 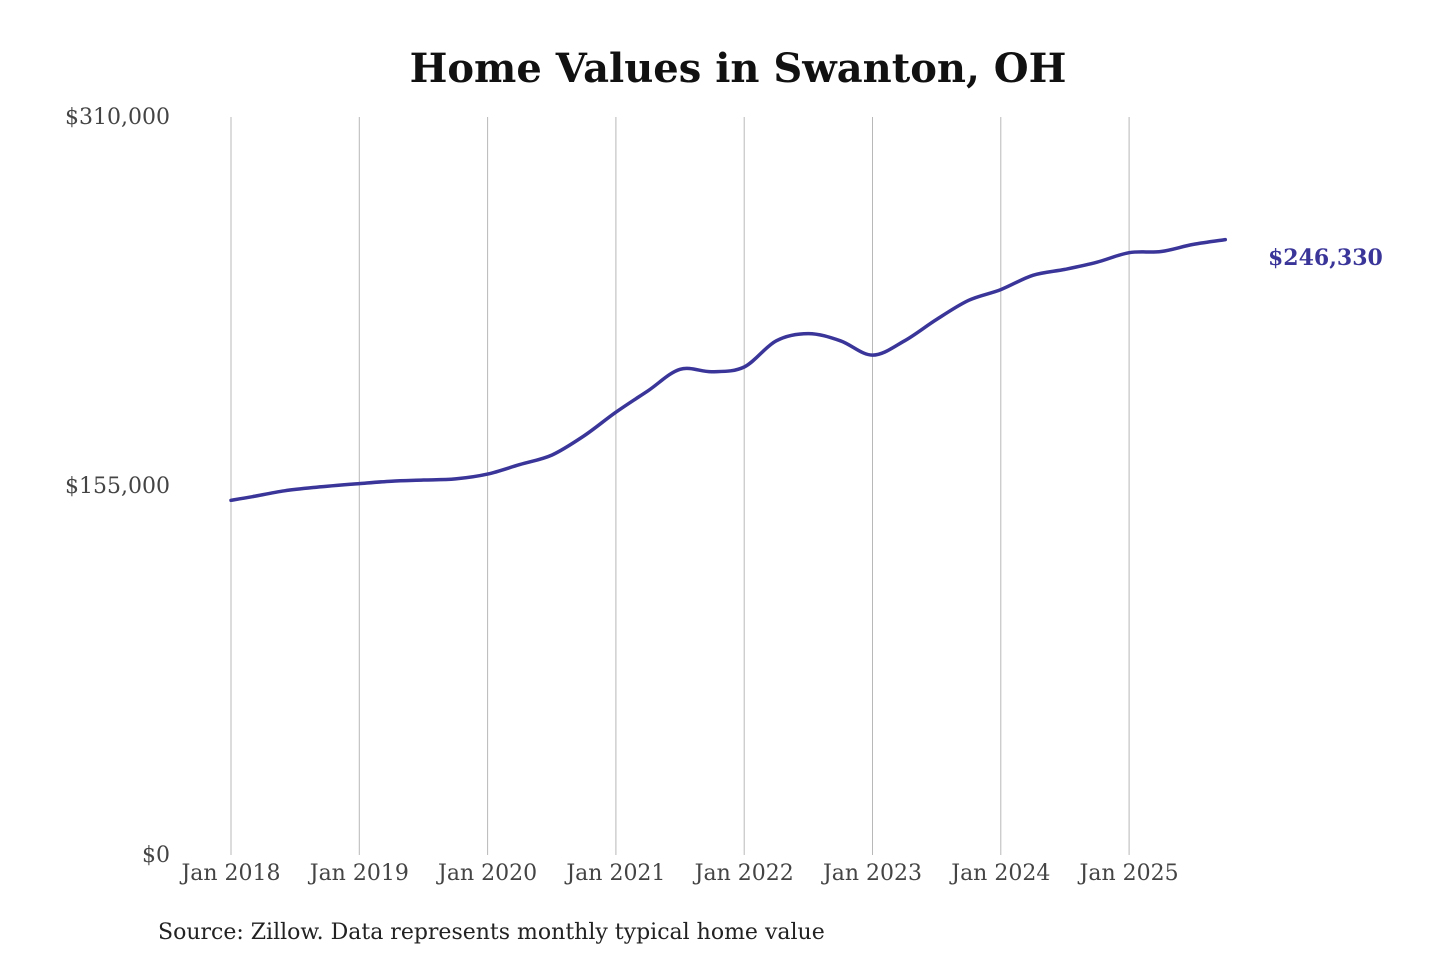 I want to click on y-tick-label: $155,000, so click(x=117, y=486).